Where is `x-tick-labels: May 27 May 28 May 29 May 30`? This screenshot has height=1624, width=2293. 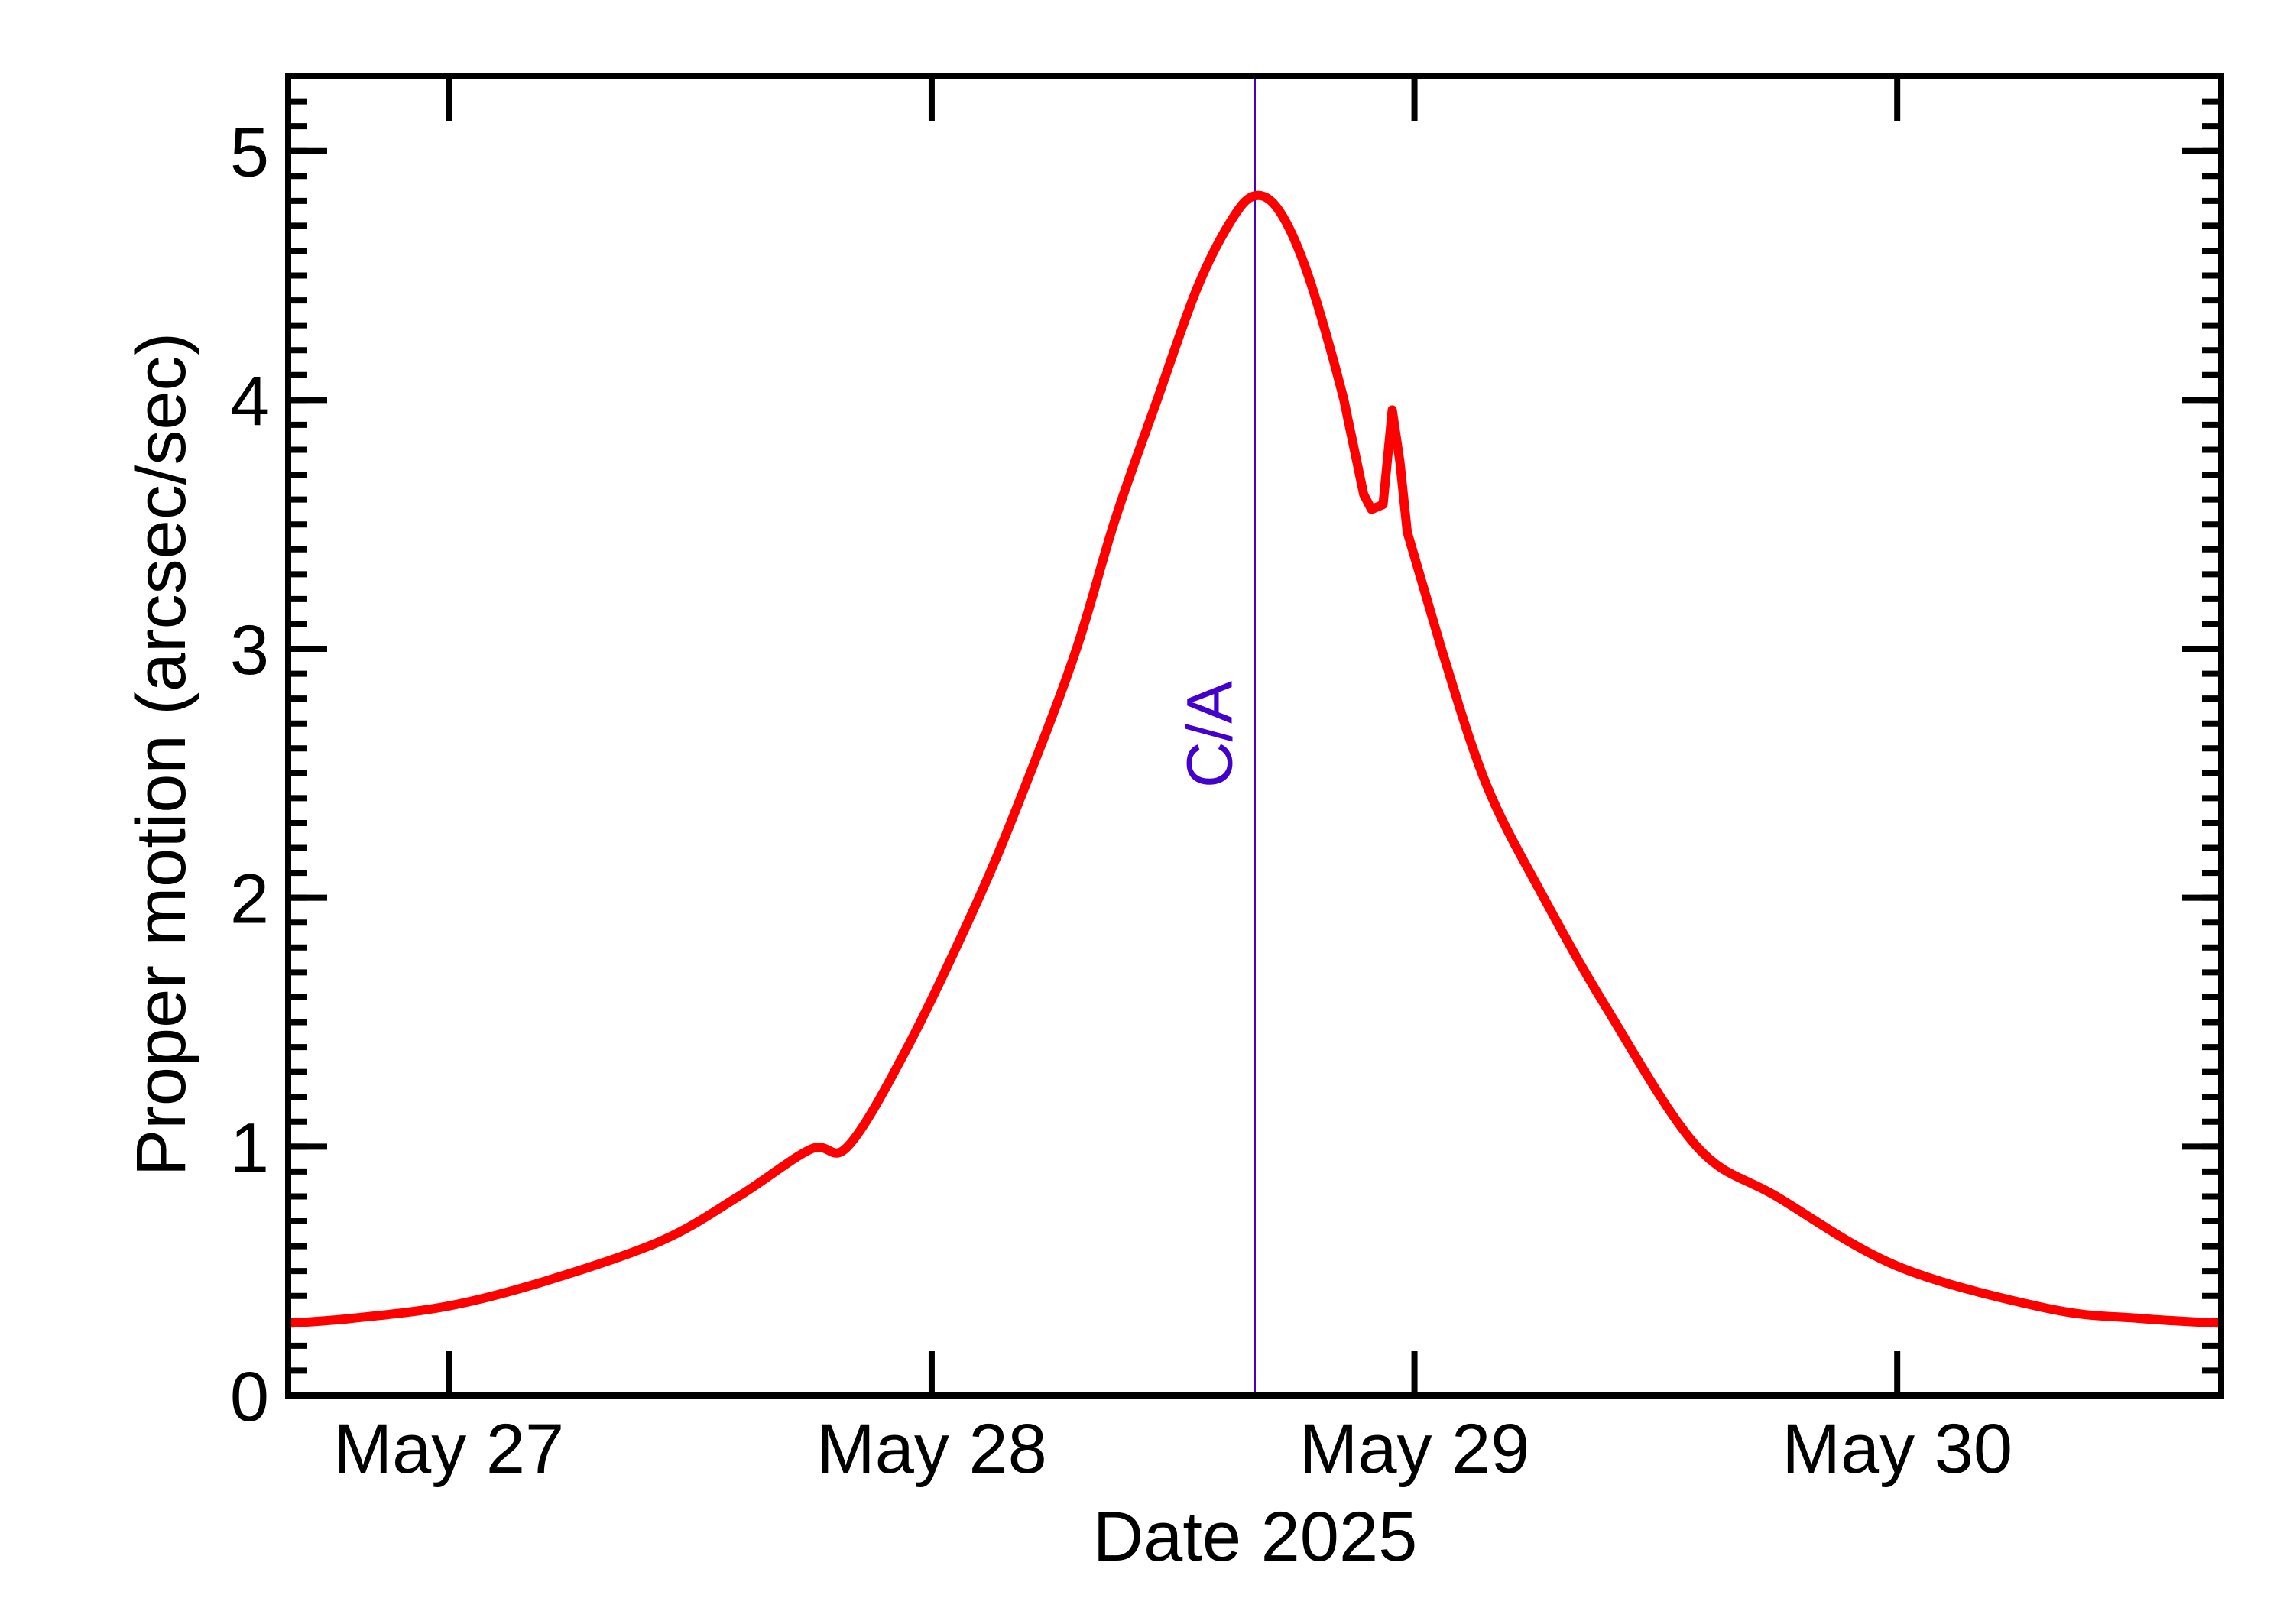
x-tick-labels: May 27 May 28 May 29 May 30 is located at coordinates (1172, 1449).